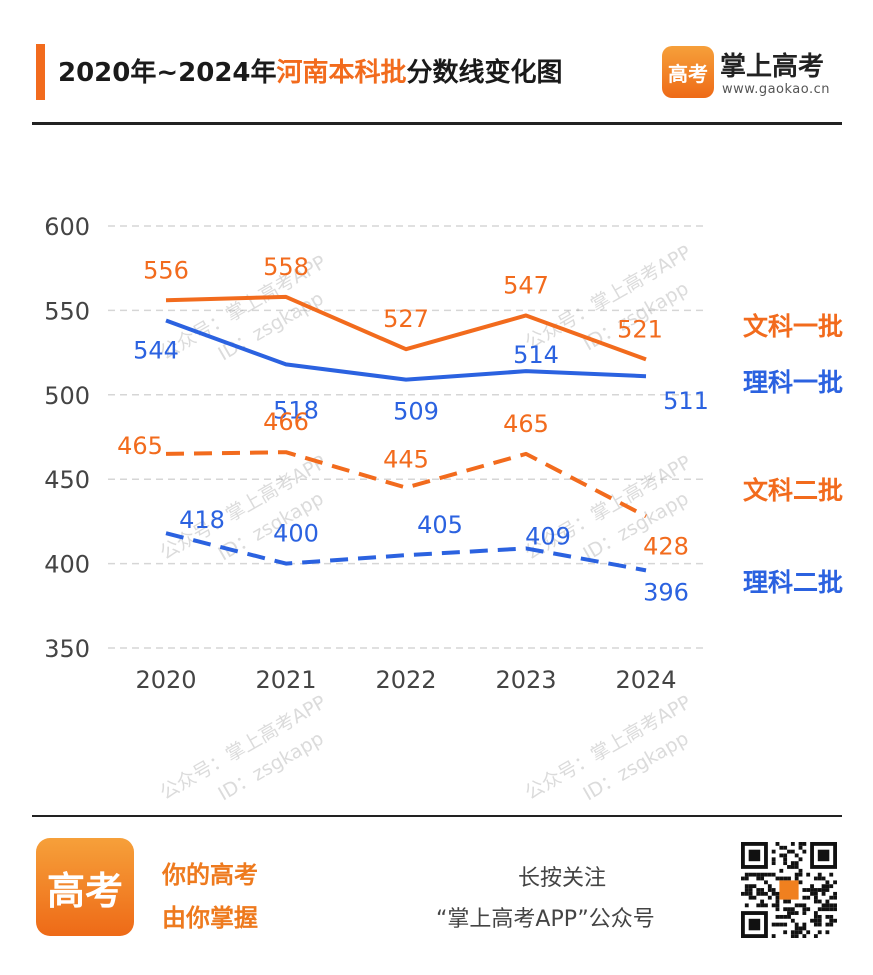 Image resolution: width=873 pixels, height=975 pixels. What do you see at coordinates (285, 680) in the screenshot?
I see `x-tick-label: 2021` at bounding box center [285, 680].